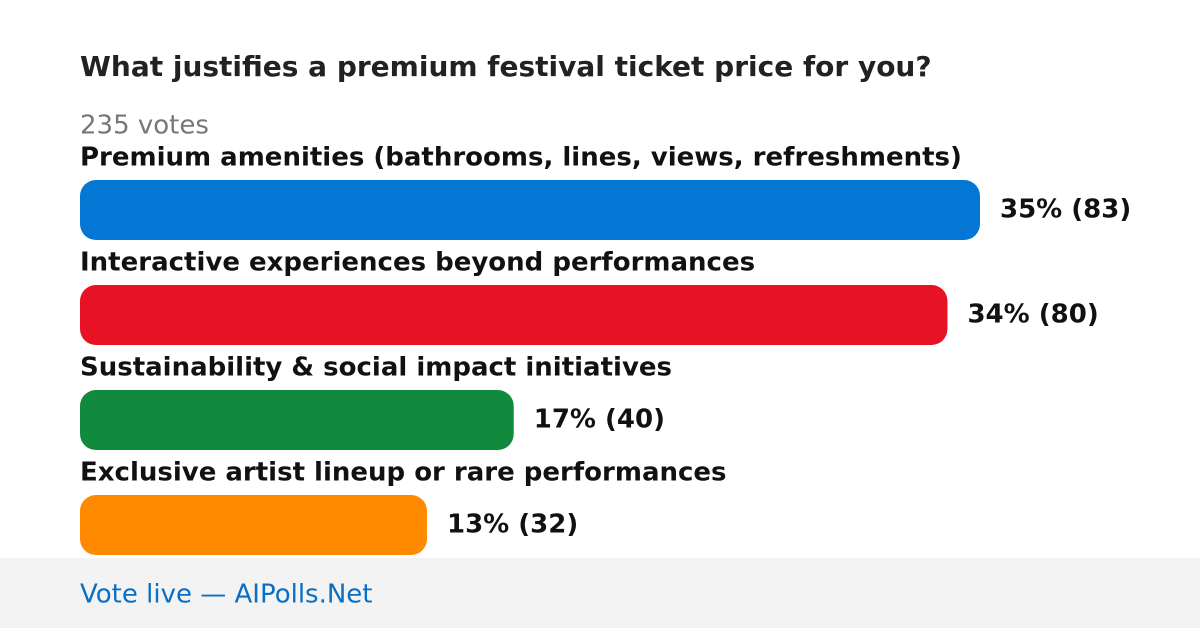 This screenshot has height=628, width=1200. I want to click on value-label: 34% (80), so click(1032, 315).